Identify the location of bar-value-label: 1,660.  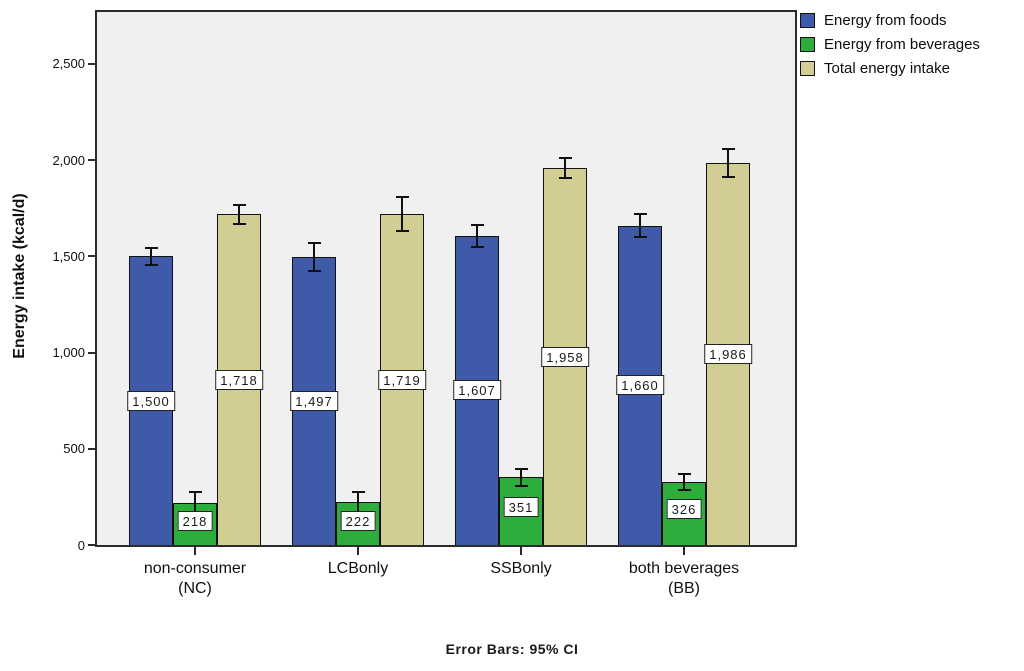
(640, 385).